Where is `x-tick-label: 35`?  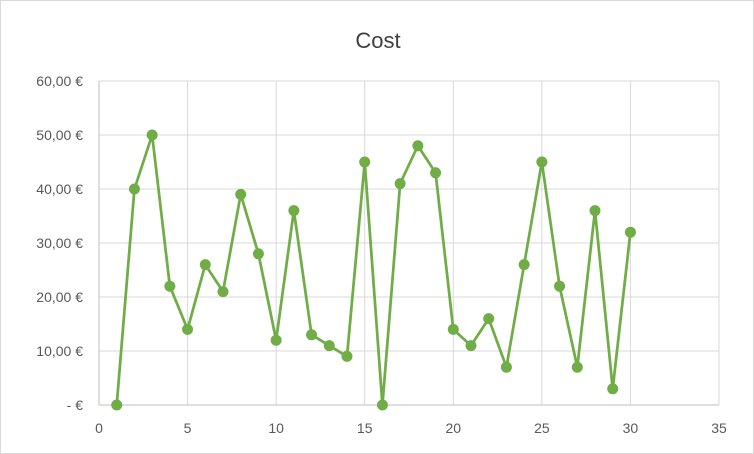 x-tick-label: 35 is located at coordinates (719, 428).